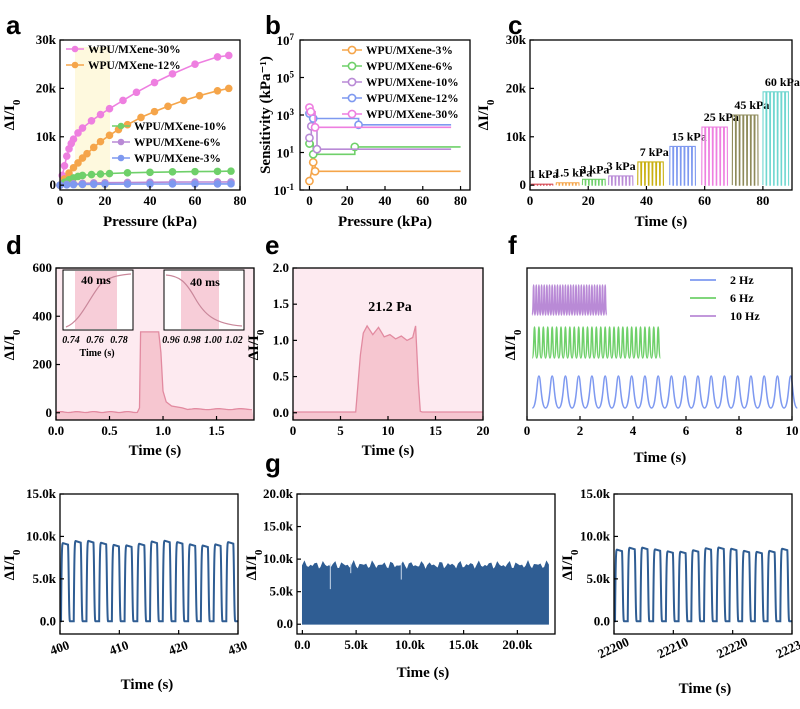 The height and width of the screenshot is (709, 800). Describe the element at coordinates (56, 430) in the screenshot. I see `x-tick-label: 0.0` at that location.